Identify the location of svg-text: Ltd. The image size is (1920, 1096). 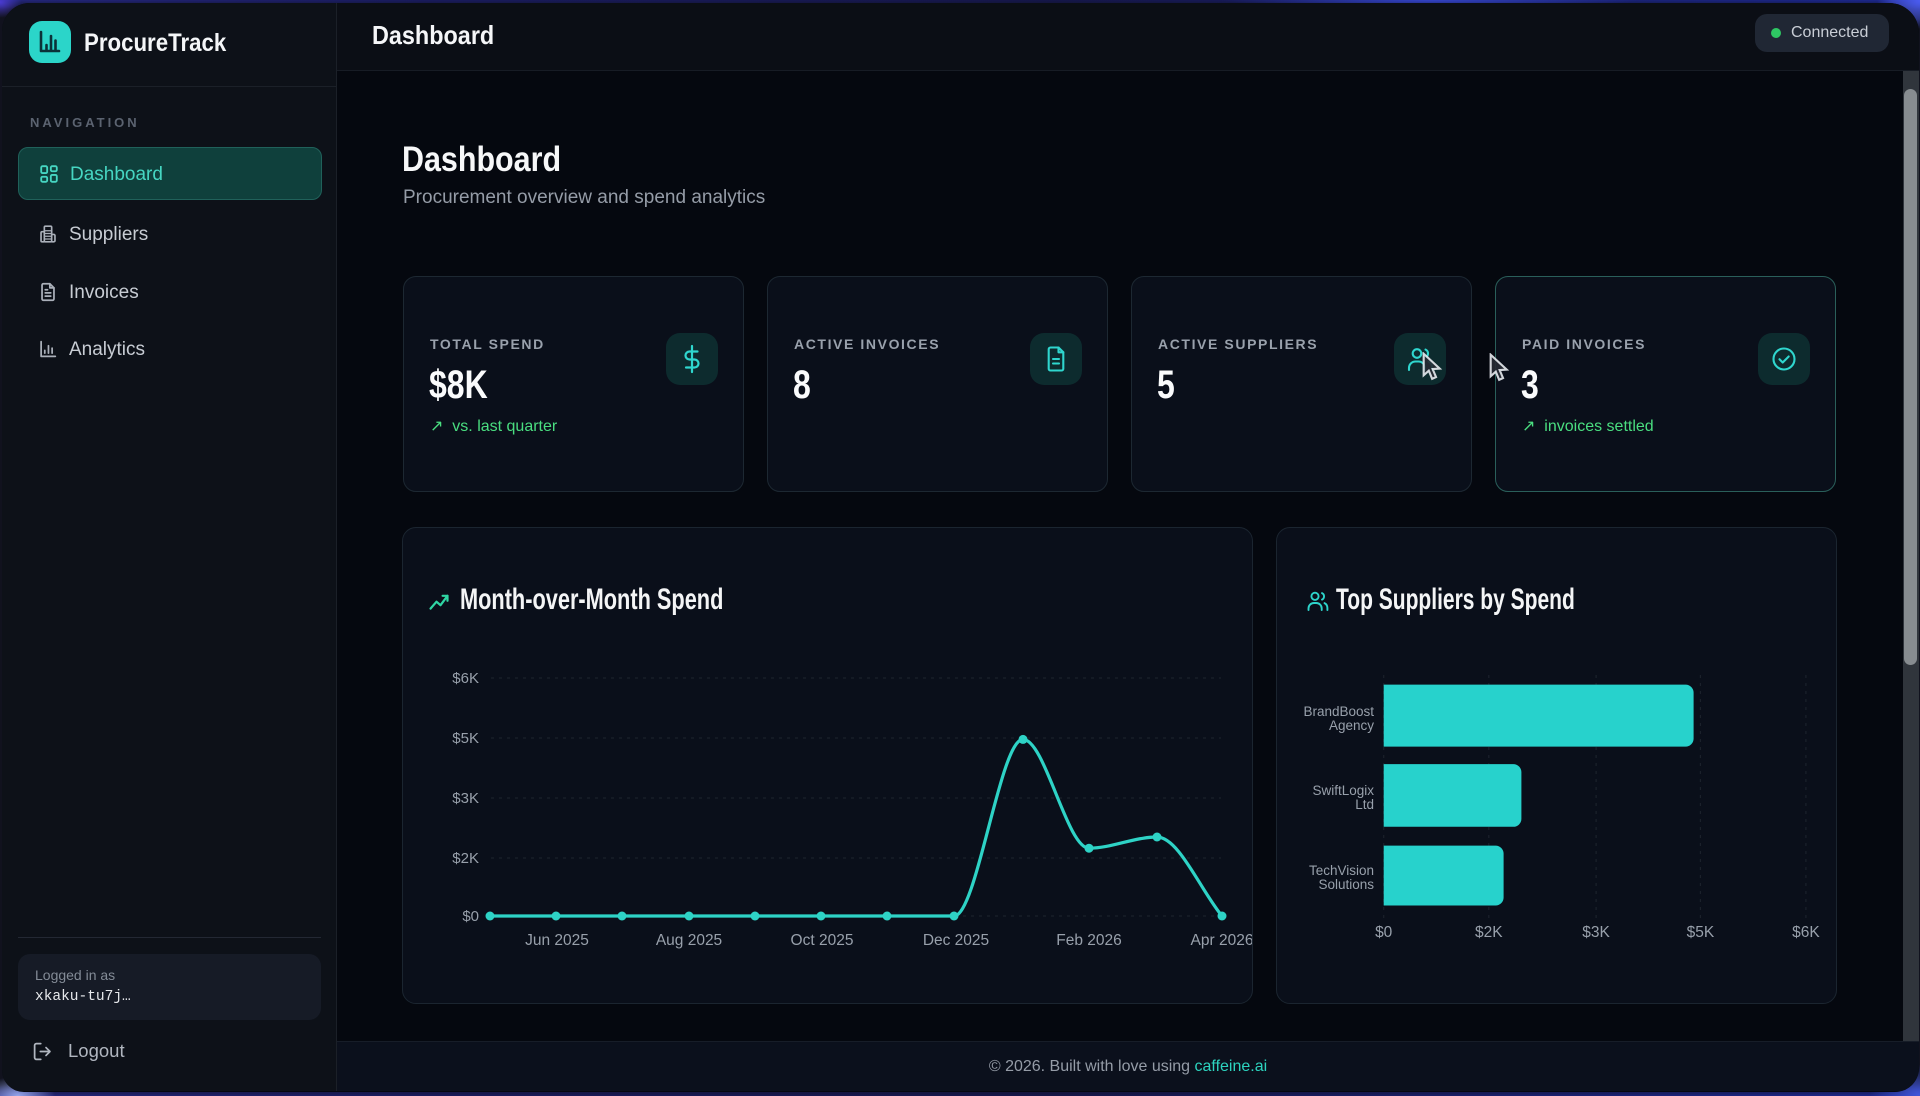
(1364, 804).